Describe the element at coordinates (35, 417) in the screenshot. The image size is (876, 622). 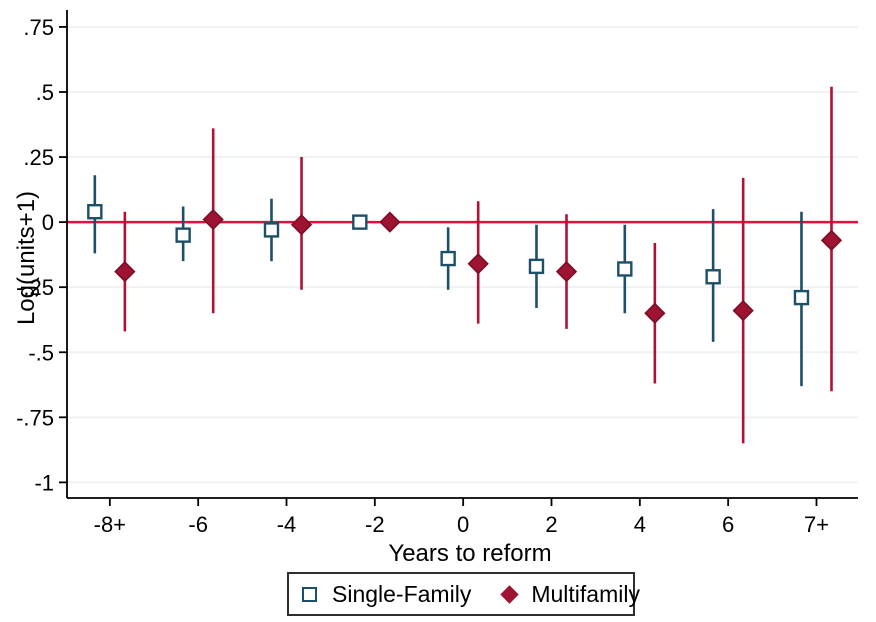
I see `y-tick-label: -.75` at that location.